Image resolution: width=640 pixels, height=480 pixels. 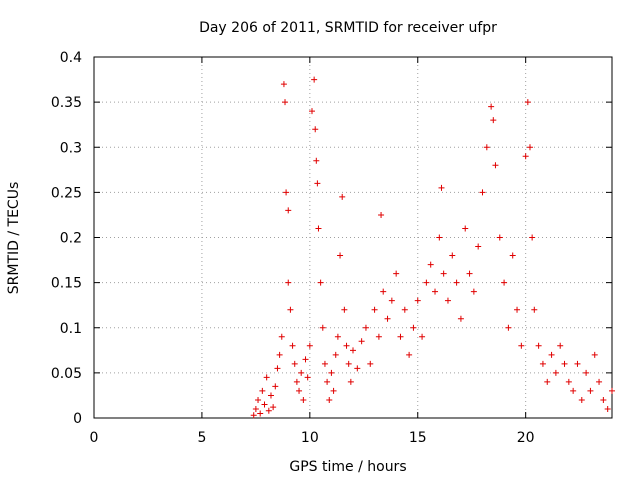 I want to click on x-axis-label: GPS time / hours, so click(x=347, y=467).